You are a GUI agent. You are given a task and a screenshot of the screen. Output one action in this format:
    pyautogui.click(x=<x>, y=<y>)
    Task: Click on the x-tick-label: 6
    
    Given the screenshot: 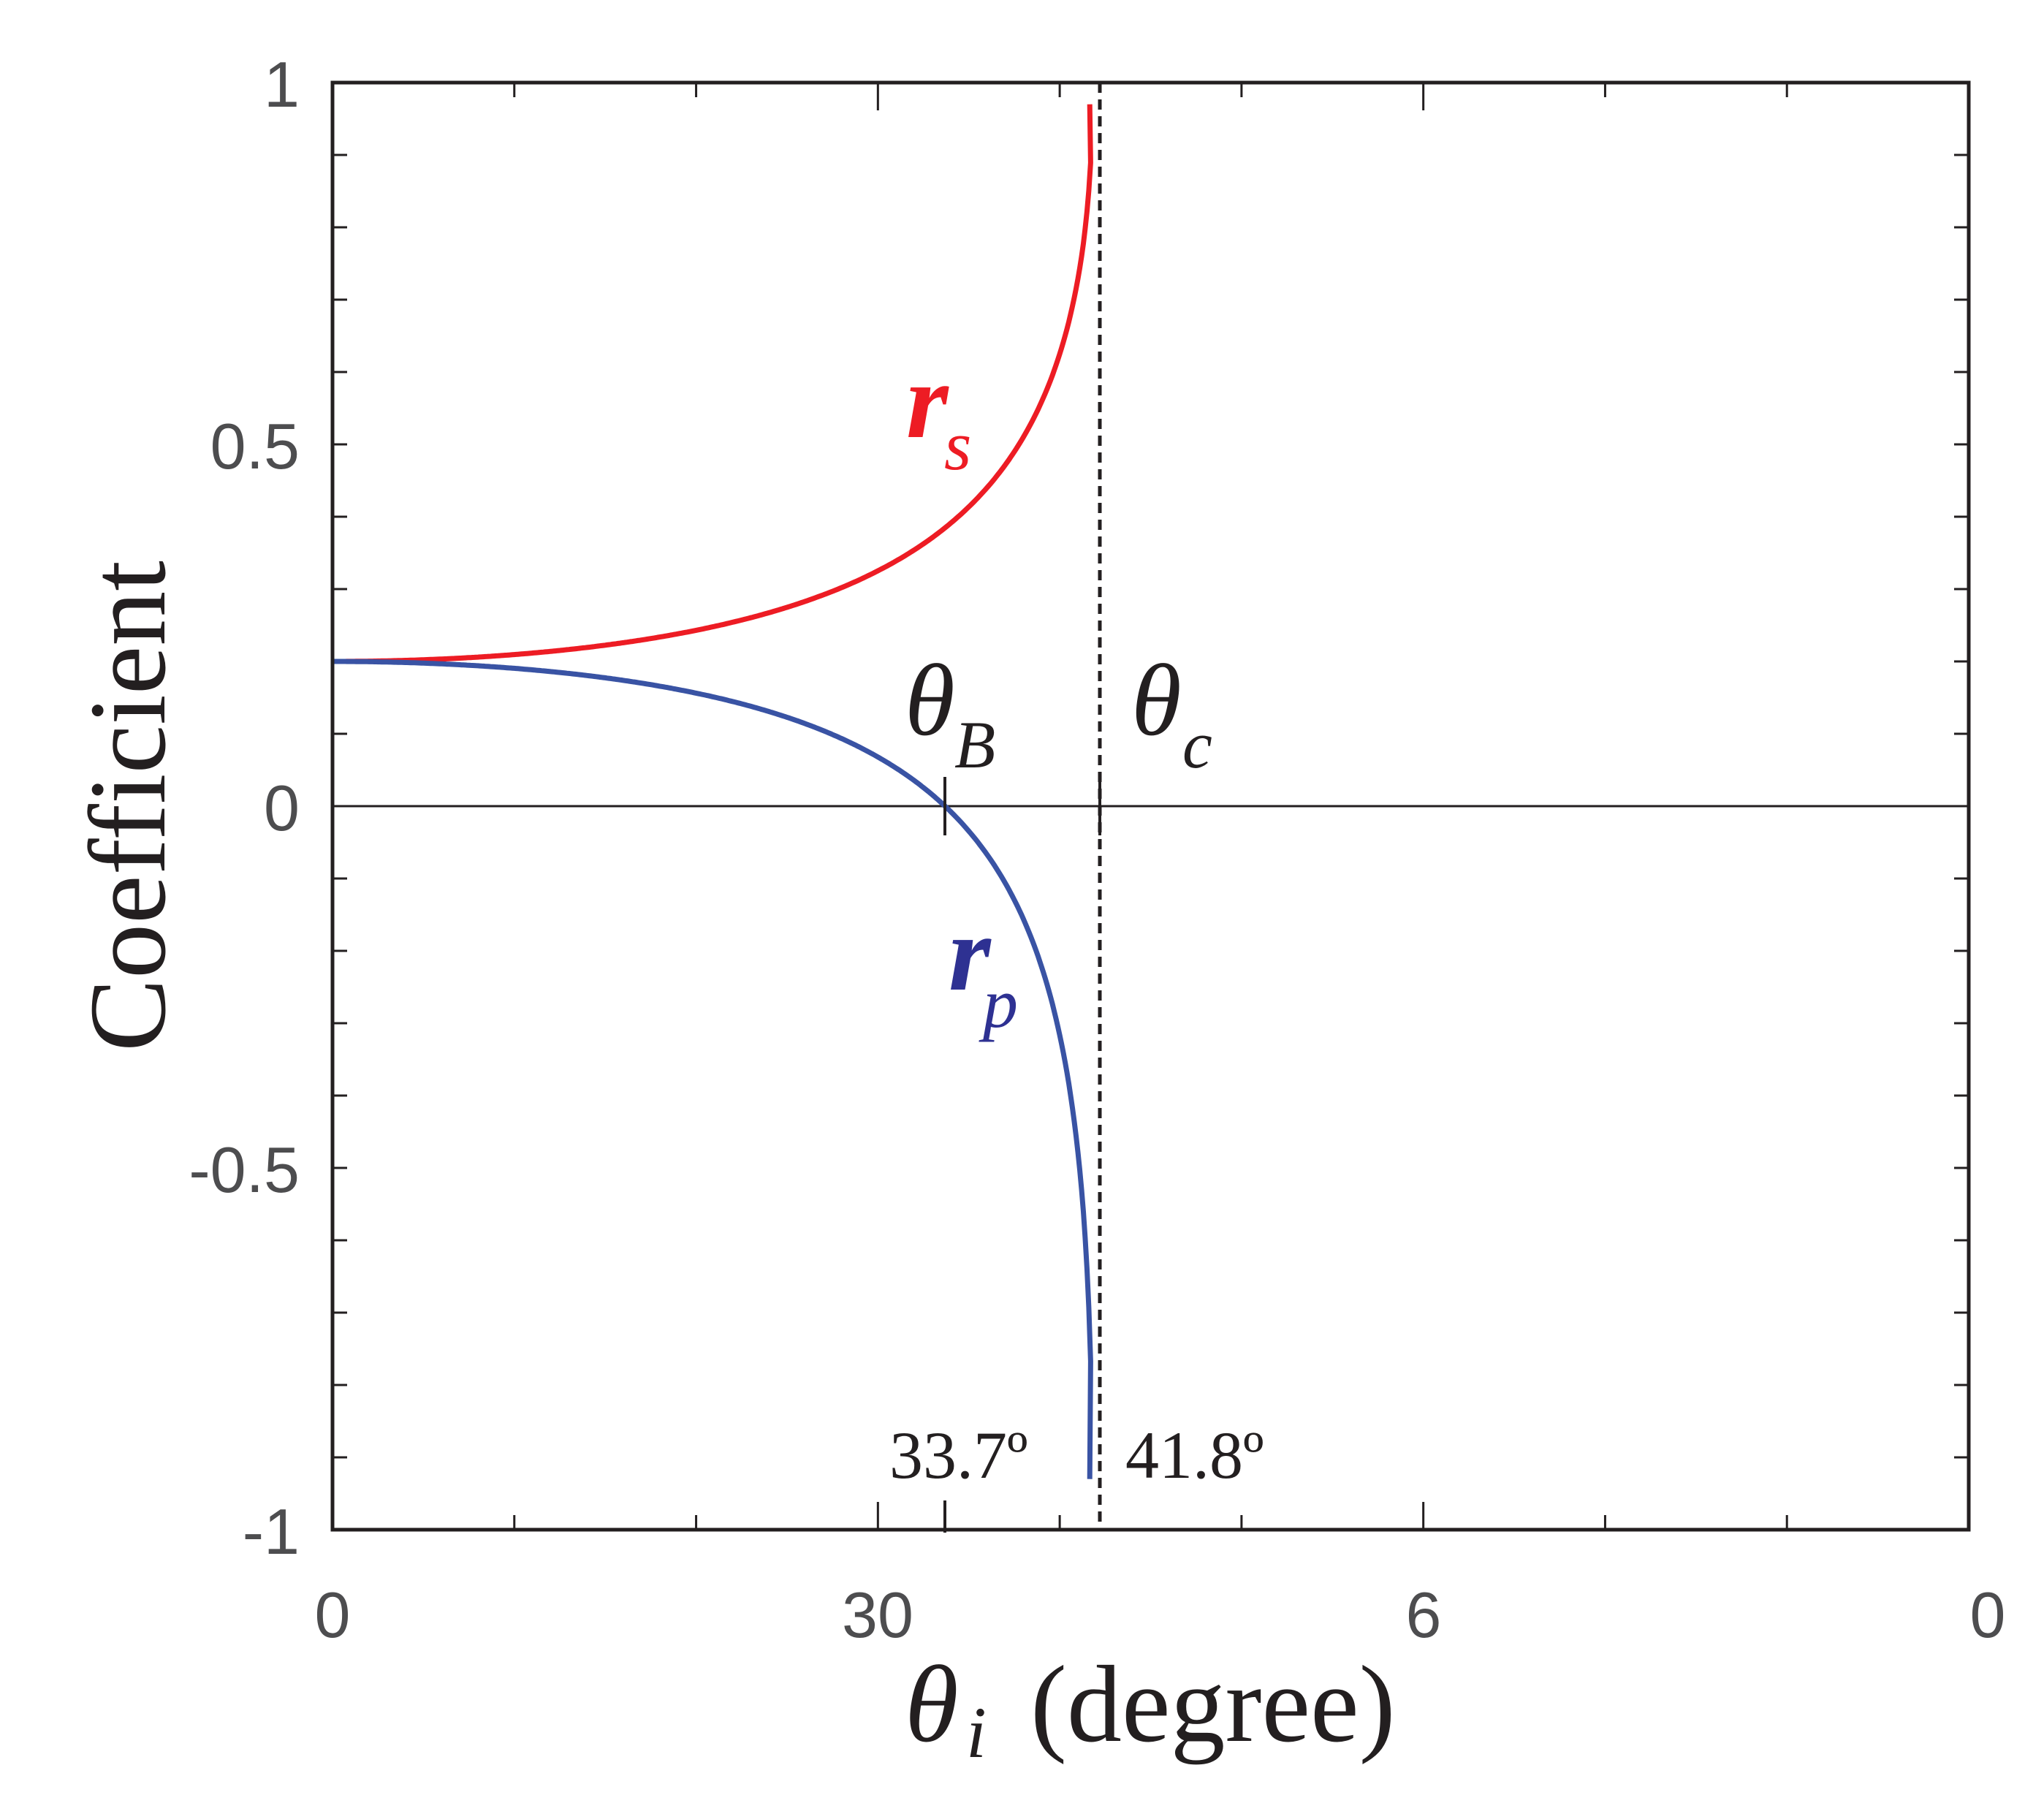 What is the action you would take?
    pyautogui.click(x=1424, y=1615)
    